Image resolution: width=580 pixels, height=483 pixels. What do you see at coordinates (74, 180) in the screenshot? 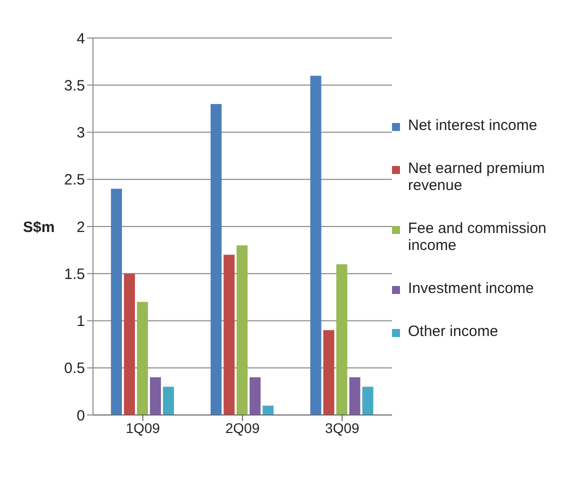
I see `y-tick-label: 2.5` at bounding box center [74, 180].